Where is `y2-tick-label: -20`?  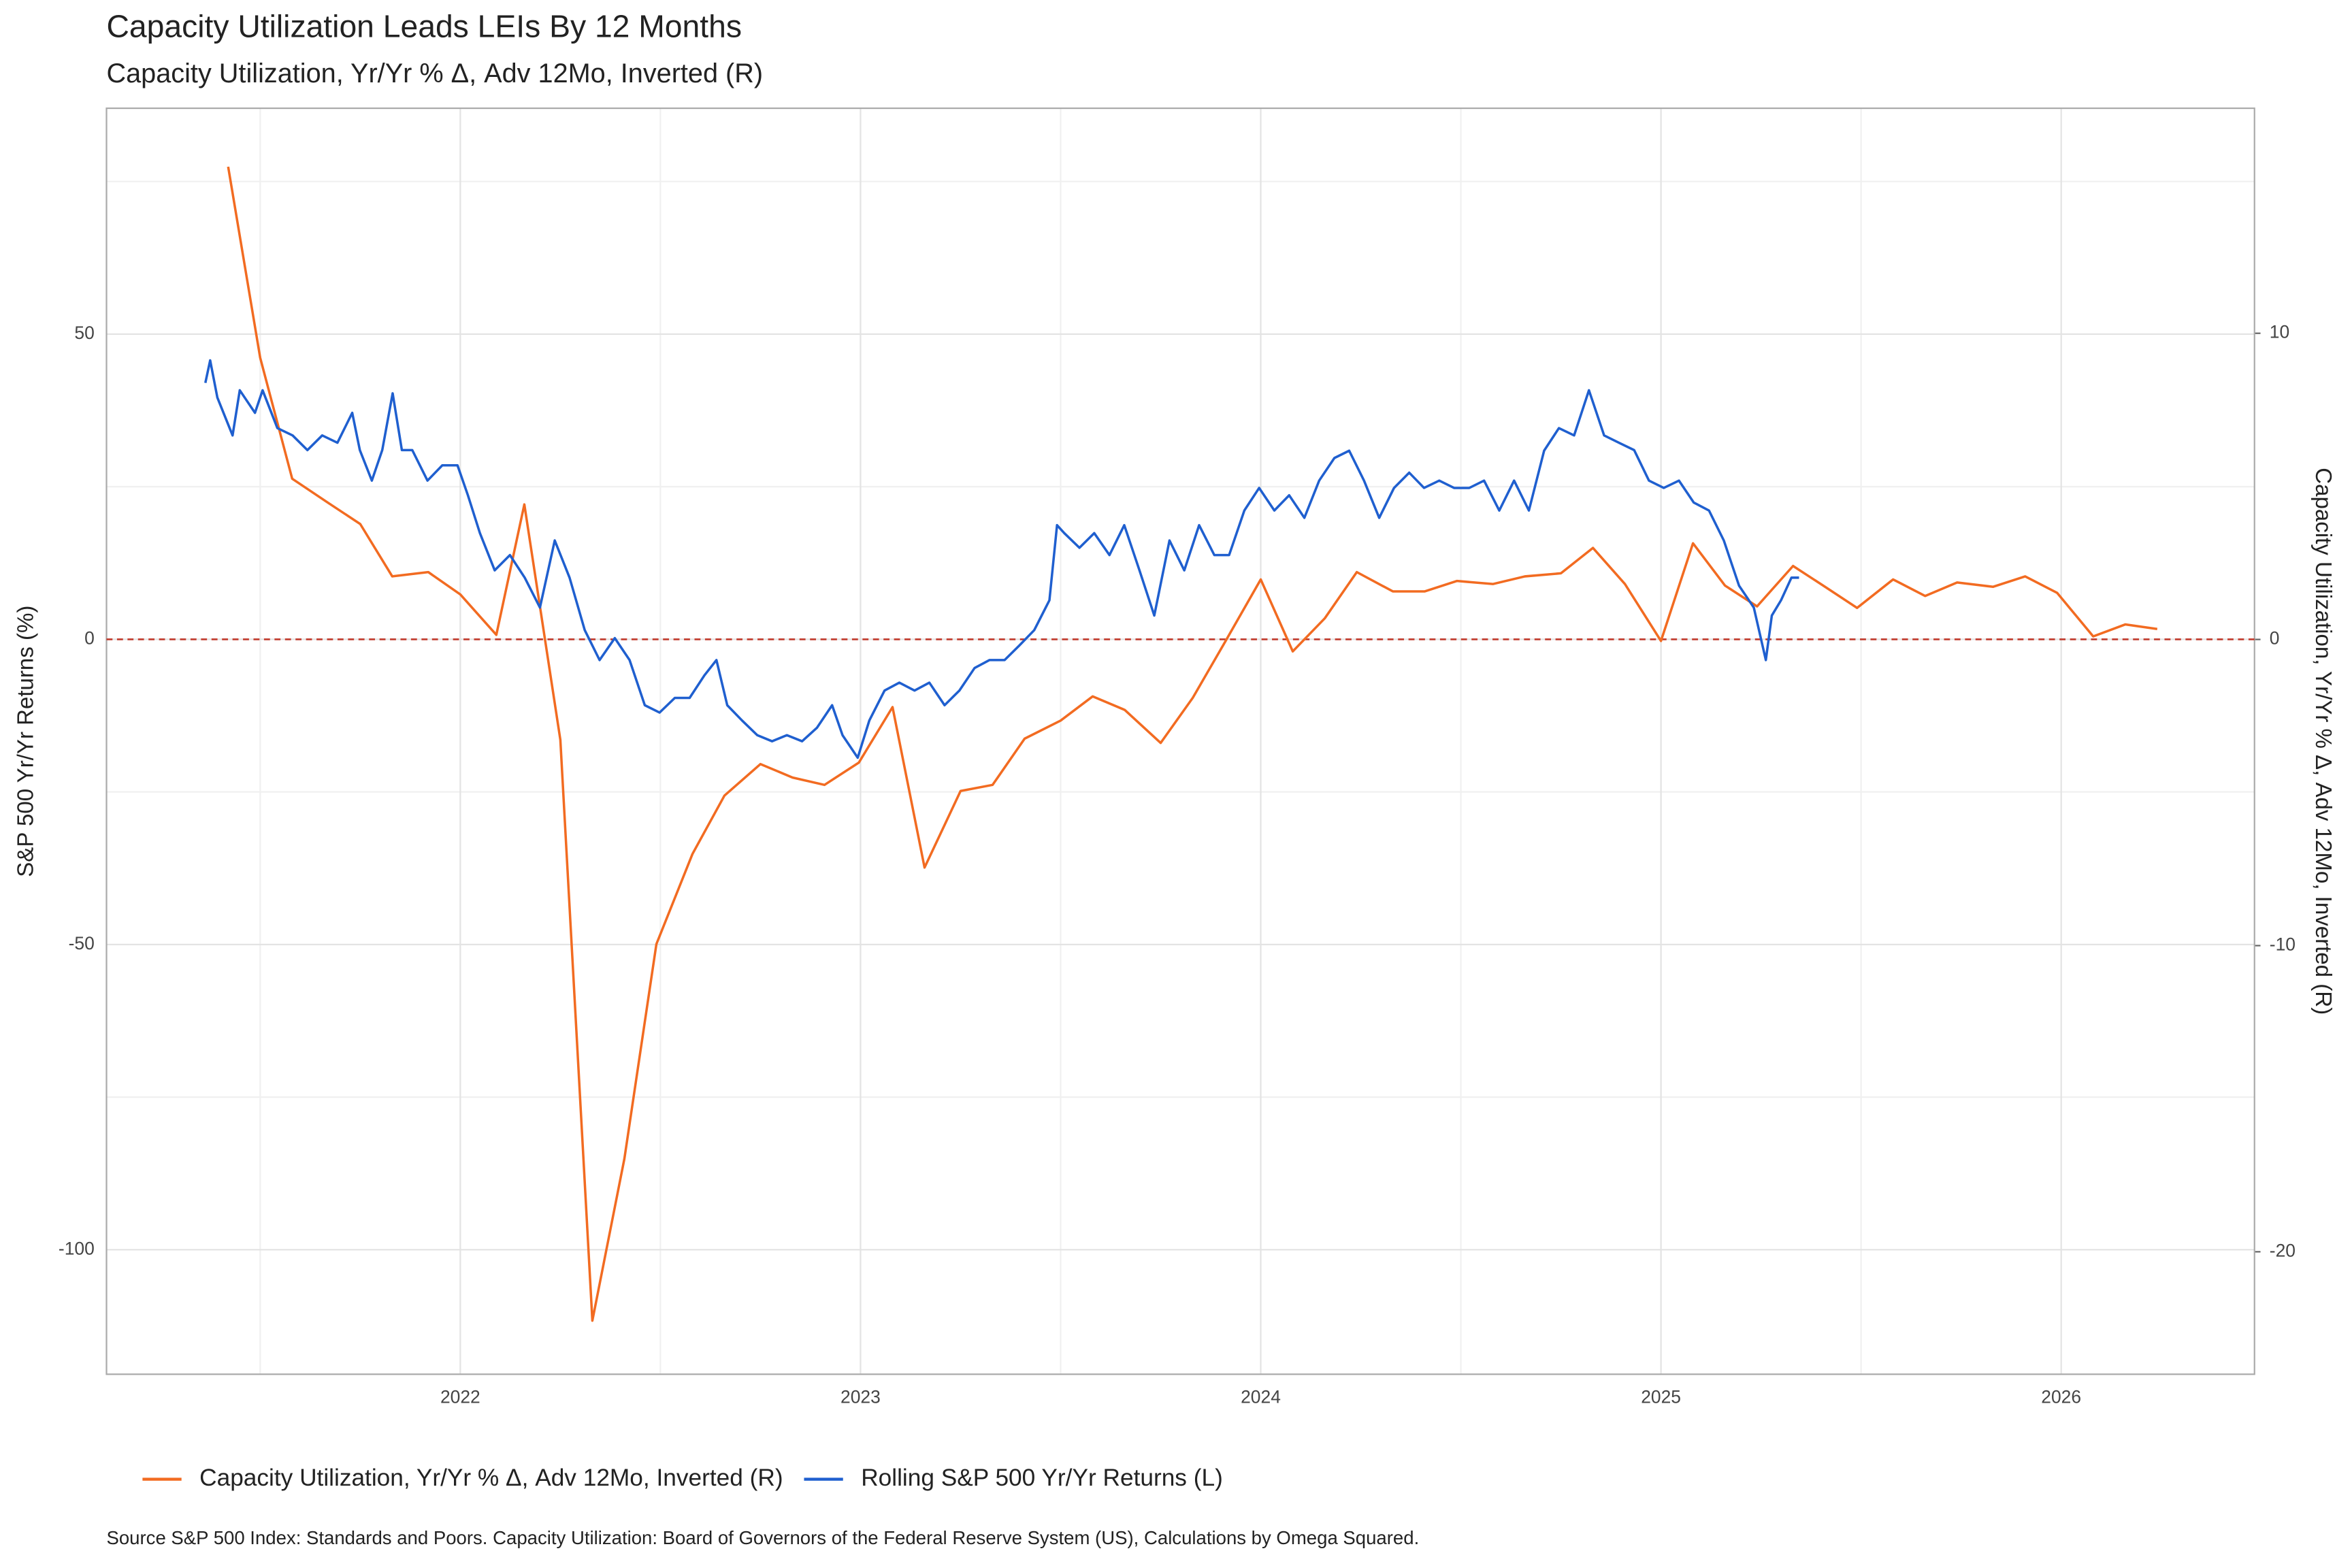 y2-tick-label: -20 is located at coordinates (2283, 1250).